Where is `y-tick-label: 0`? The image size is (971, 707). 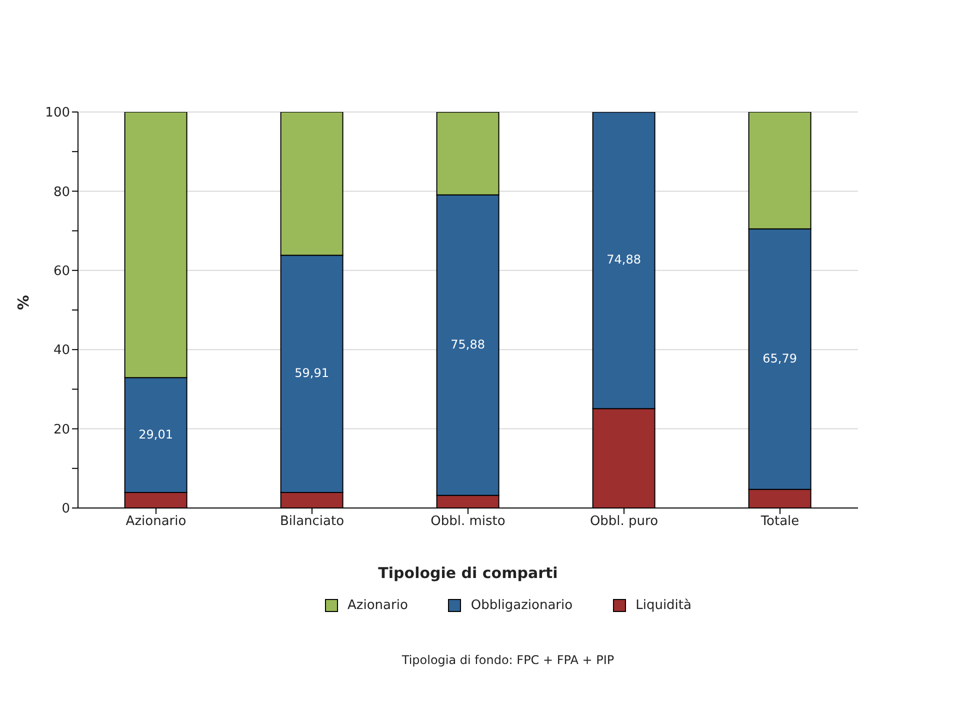
y-tick-label: 0 is located at coordinates (66, 509).